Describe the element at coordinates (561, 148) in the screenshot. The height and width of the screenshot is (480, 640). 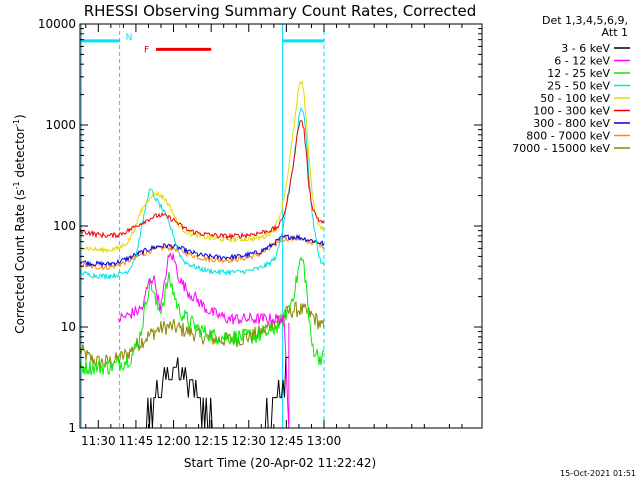
I see `legend-entry-label: 7000 - 15000 keV` at that location.